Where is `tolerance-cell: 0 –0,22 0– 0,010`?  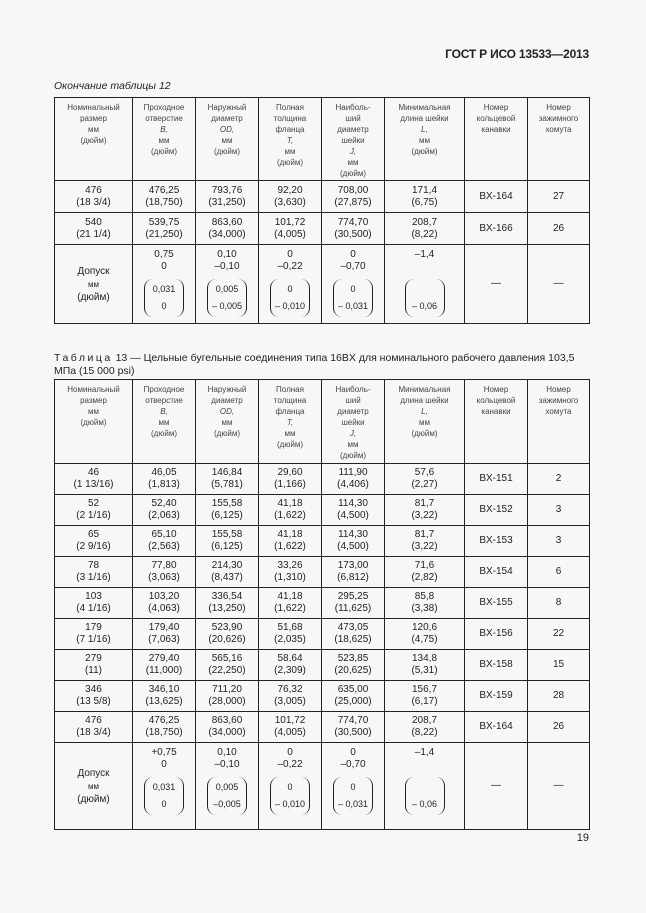 tolerance-cell: 0 –0,22 0– 0,010 is located at coordinates (290, 786).